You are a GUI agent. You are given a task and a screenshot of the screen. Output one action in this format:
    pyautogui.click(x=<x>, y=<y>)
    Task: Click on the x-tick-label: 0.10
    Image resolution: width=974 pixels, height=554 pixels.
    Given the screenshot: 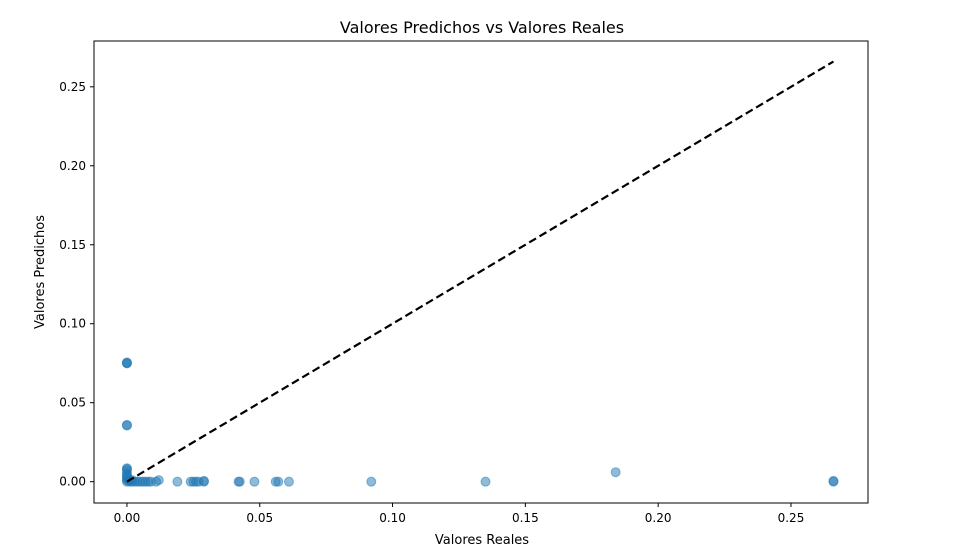 What is the action you would take?
    pyautogui.click(x=392, y=518)
    